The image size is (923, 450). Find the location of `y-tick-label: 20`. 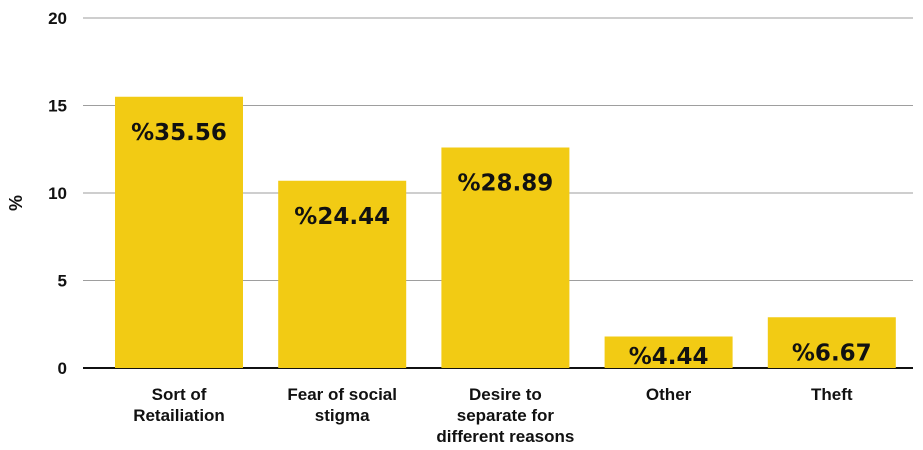

y-tick-label: 20 is located at coordinates (57, 18).